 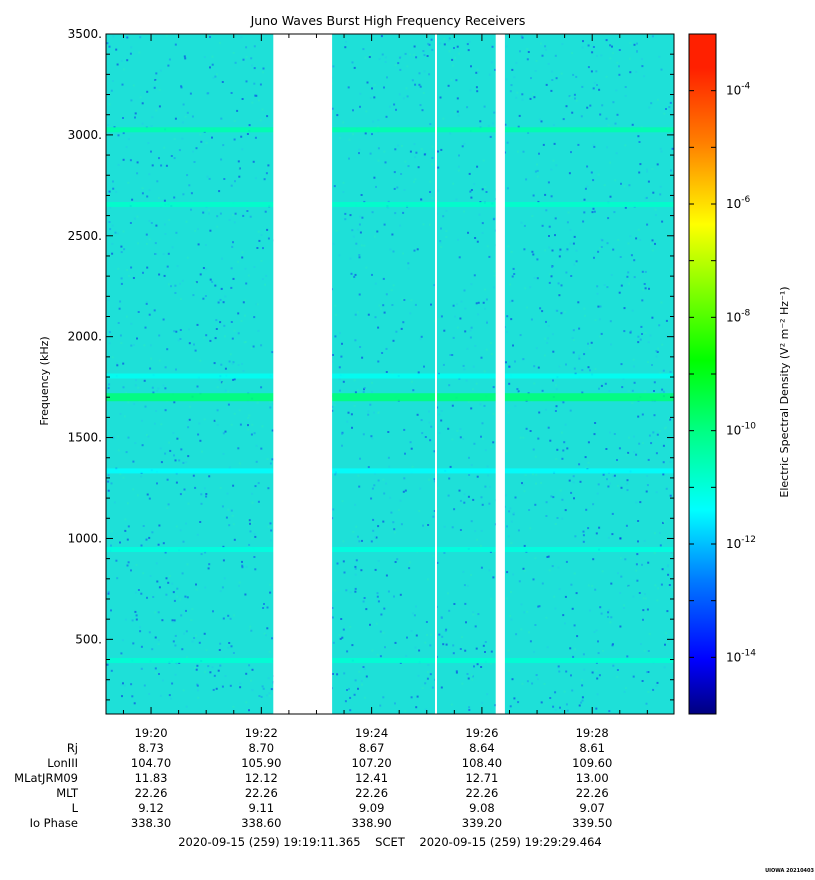 I want to click on y-tick-label: 1500., so click(x=85, y=438).